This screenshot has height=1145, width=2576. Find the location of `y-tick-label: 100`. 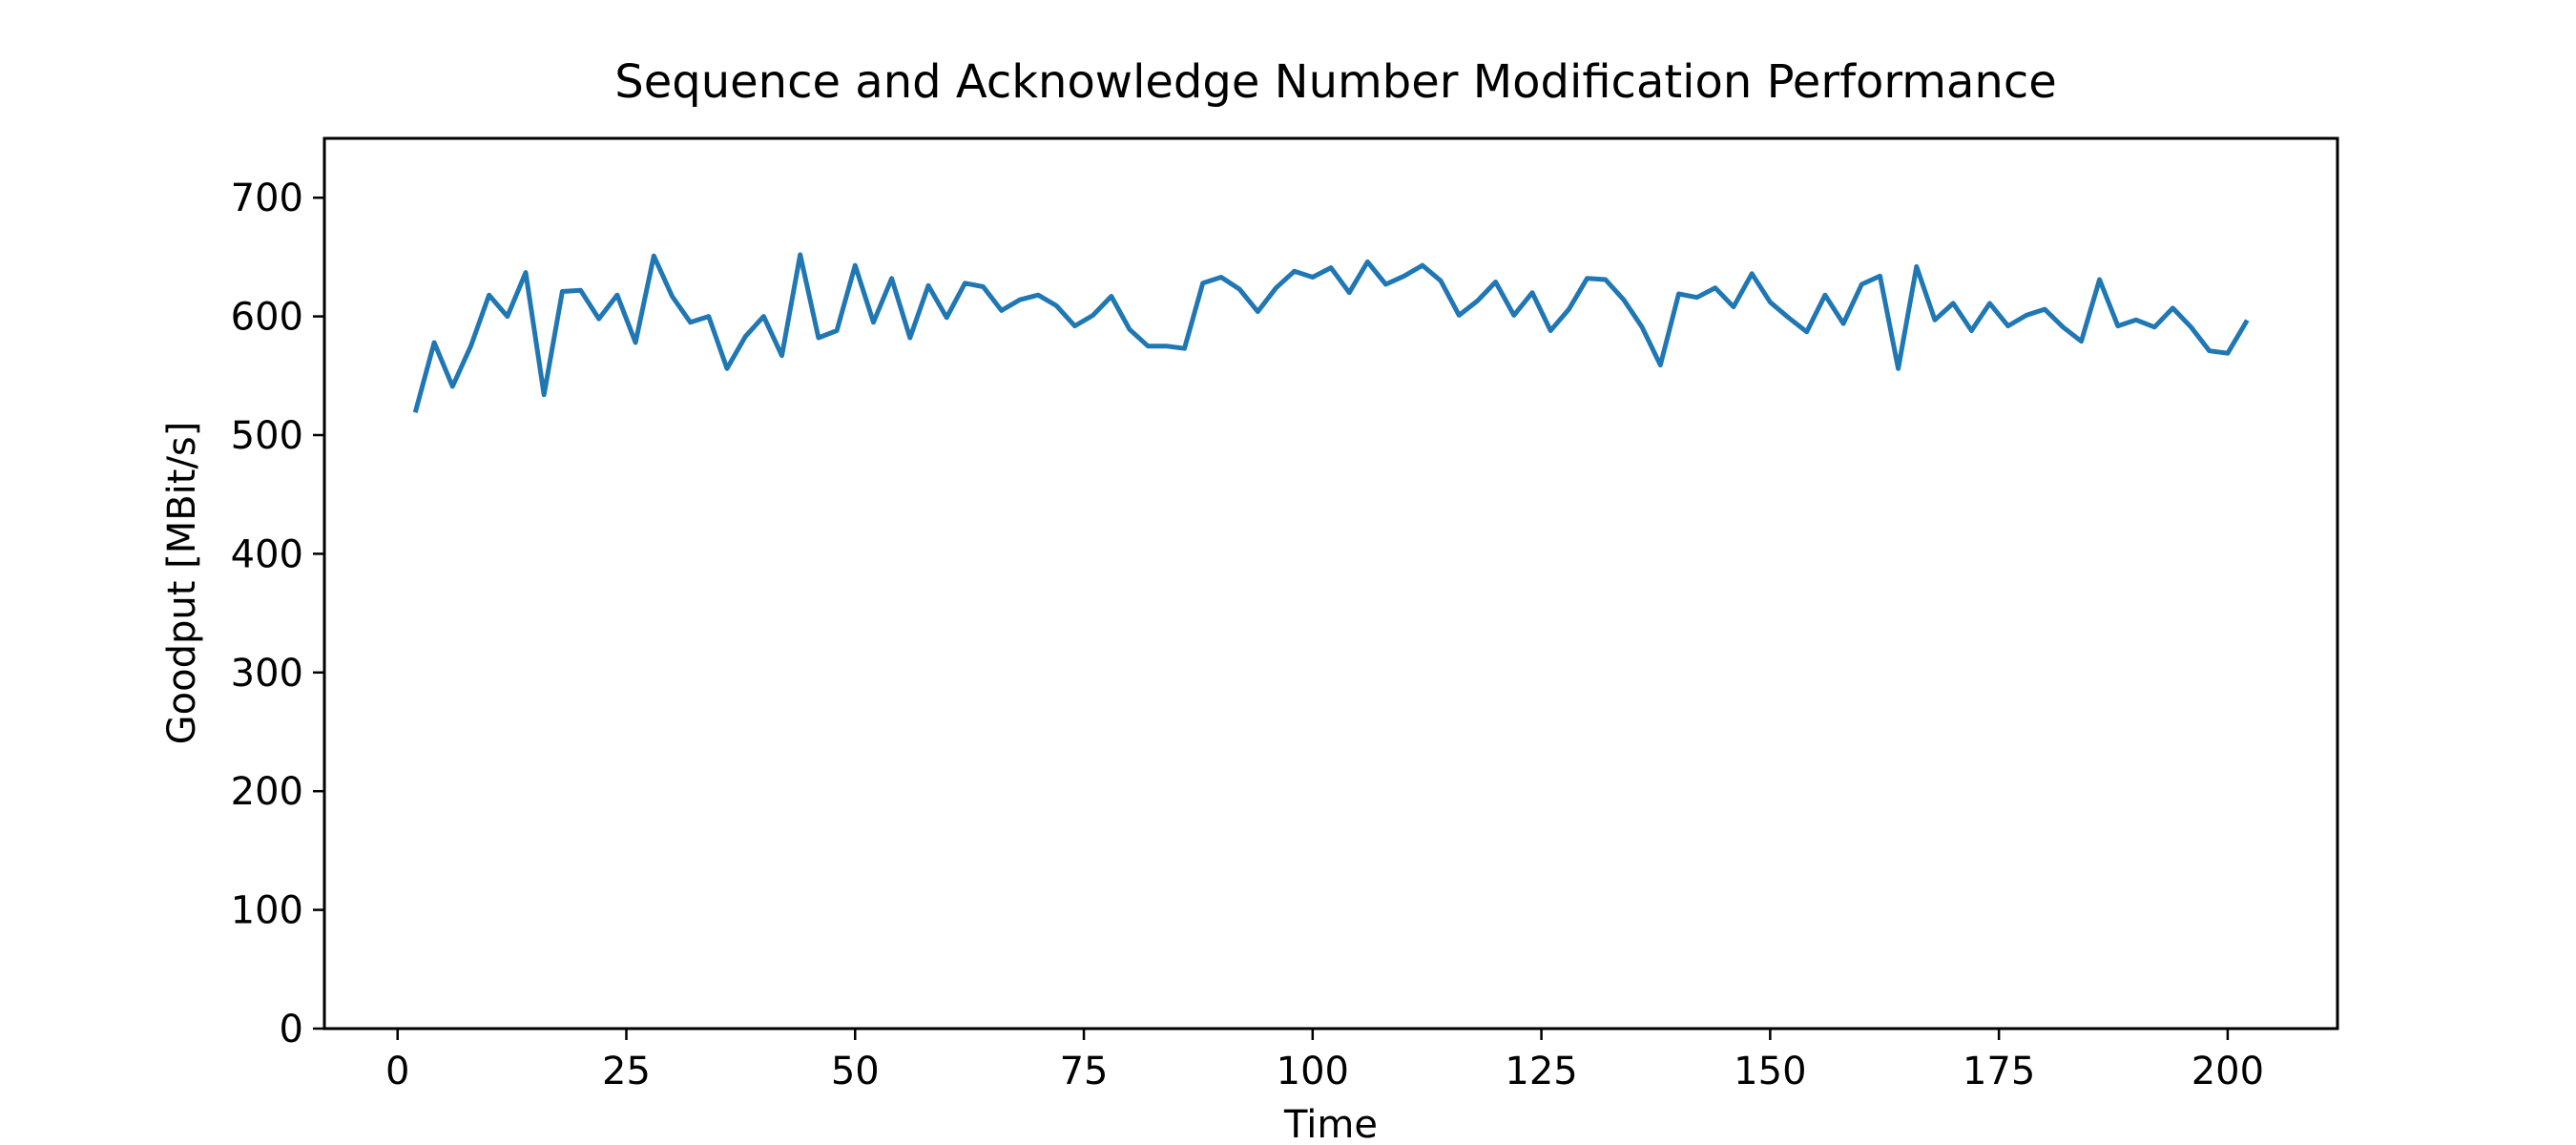

y-tick-label: 100 is located at coordinates (267, 911).